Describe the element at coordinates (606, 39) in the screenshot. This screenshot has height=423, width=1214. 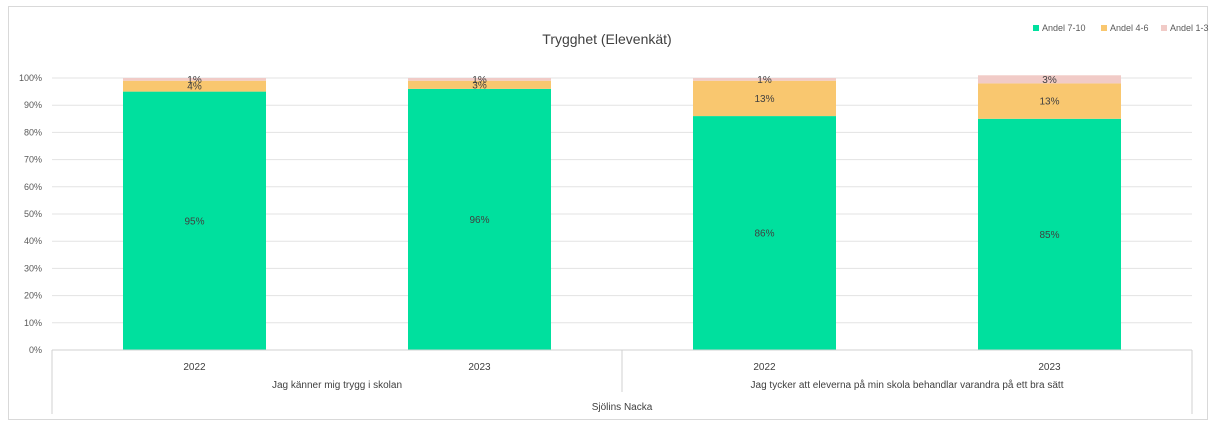
I see `chart-title: Trygghet (Elevenkät)` at that location.